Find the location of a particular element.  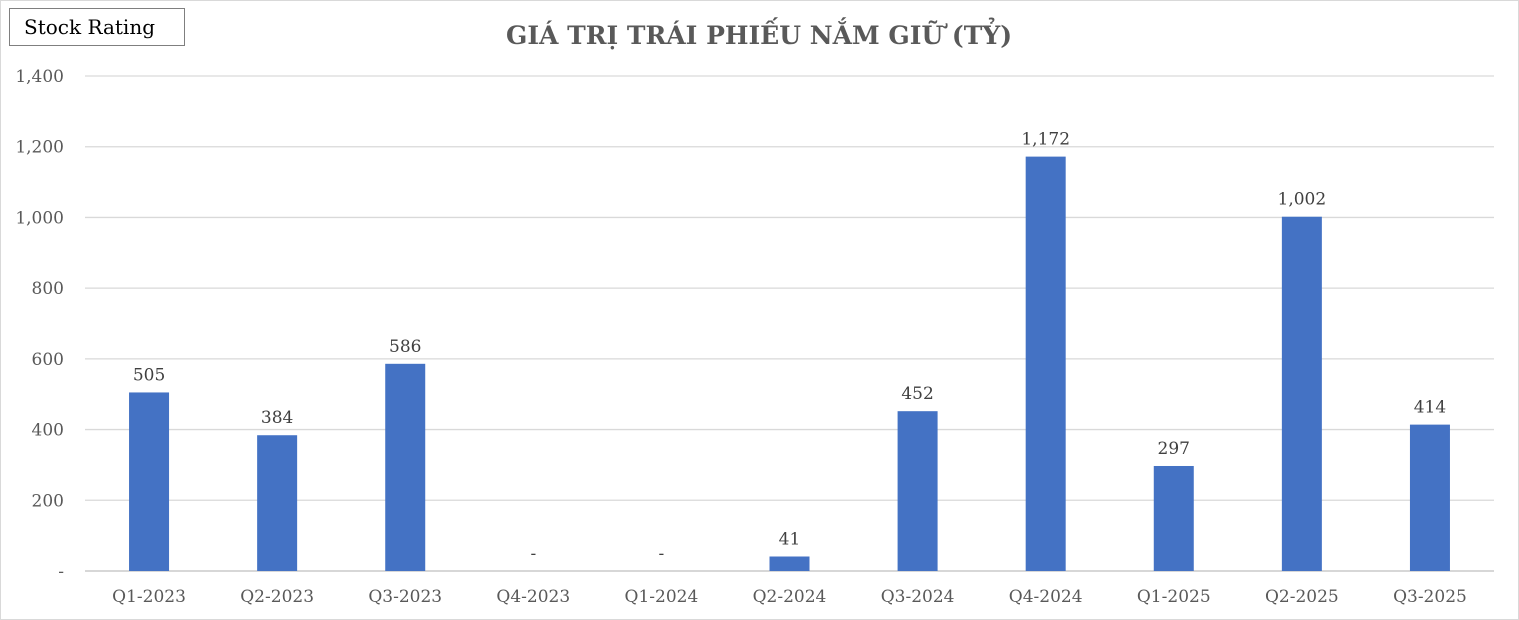

y-tick-label: 1,200 is located at coordinates (39, 148).